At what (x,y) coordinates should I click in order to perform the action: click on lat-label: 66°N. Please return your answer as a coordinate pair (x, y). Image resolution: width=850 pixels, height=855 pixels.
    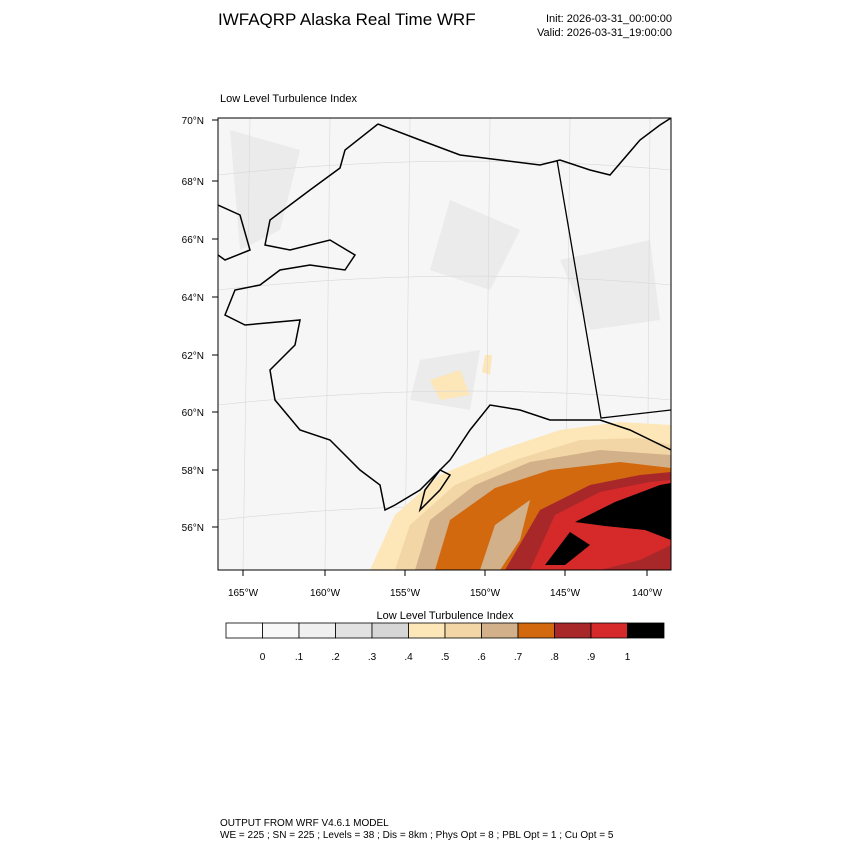
    Looking at the image, I should click on (193, 240).